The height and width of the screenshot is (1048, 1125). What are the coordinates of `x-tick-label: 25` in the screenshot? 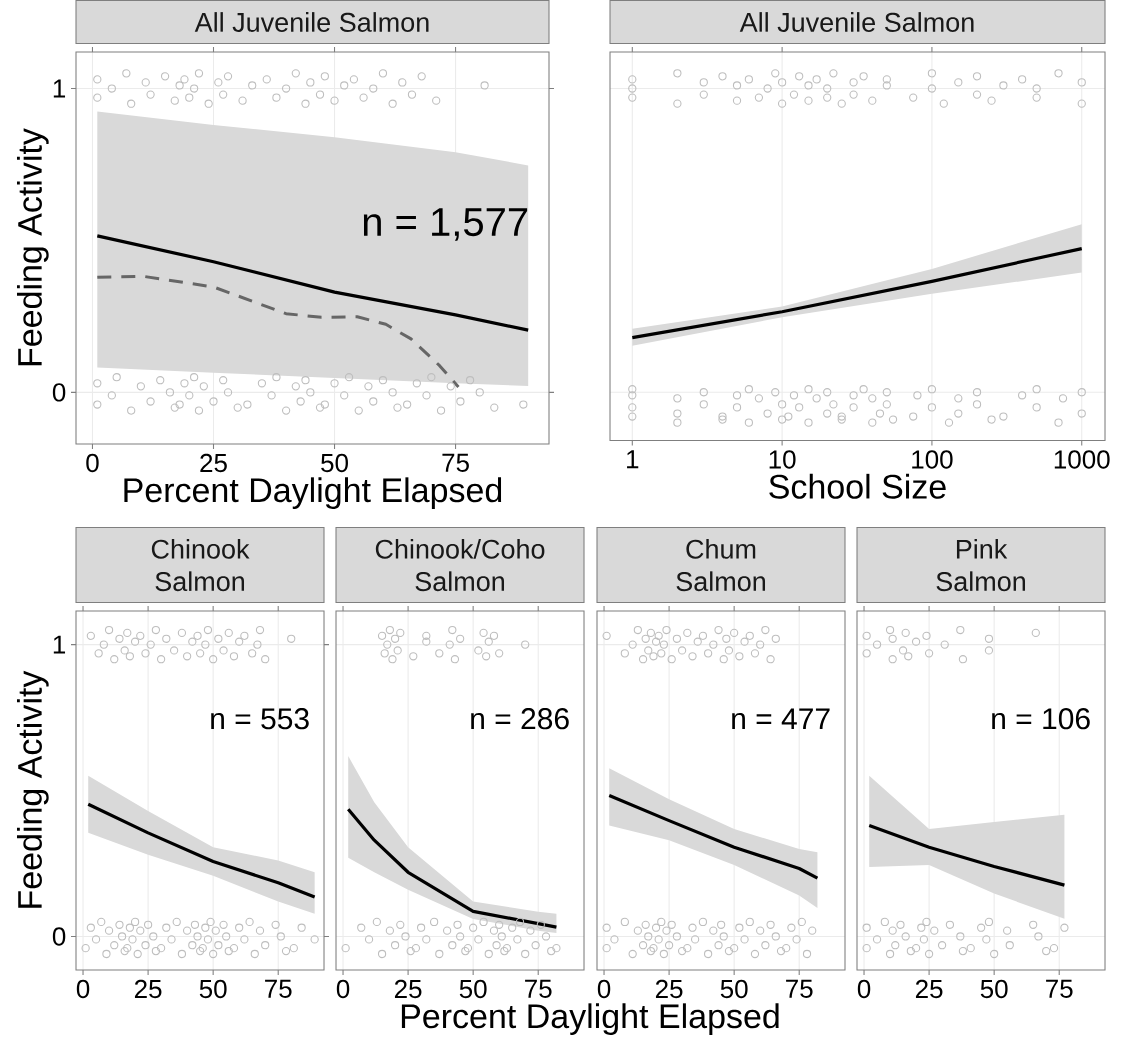 It's located at (408, 989).